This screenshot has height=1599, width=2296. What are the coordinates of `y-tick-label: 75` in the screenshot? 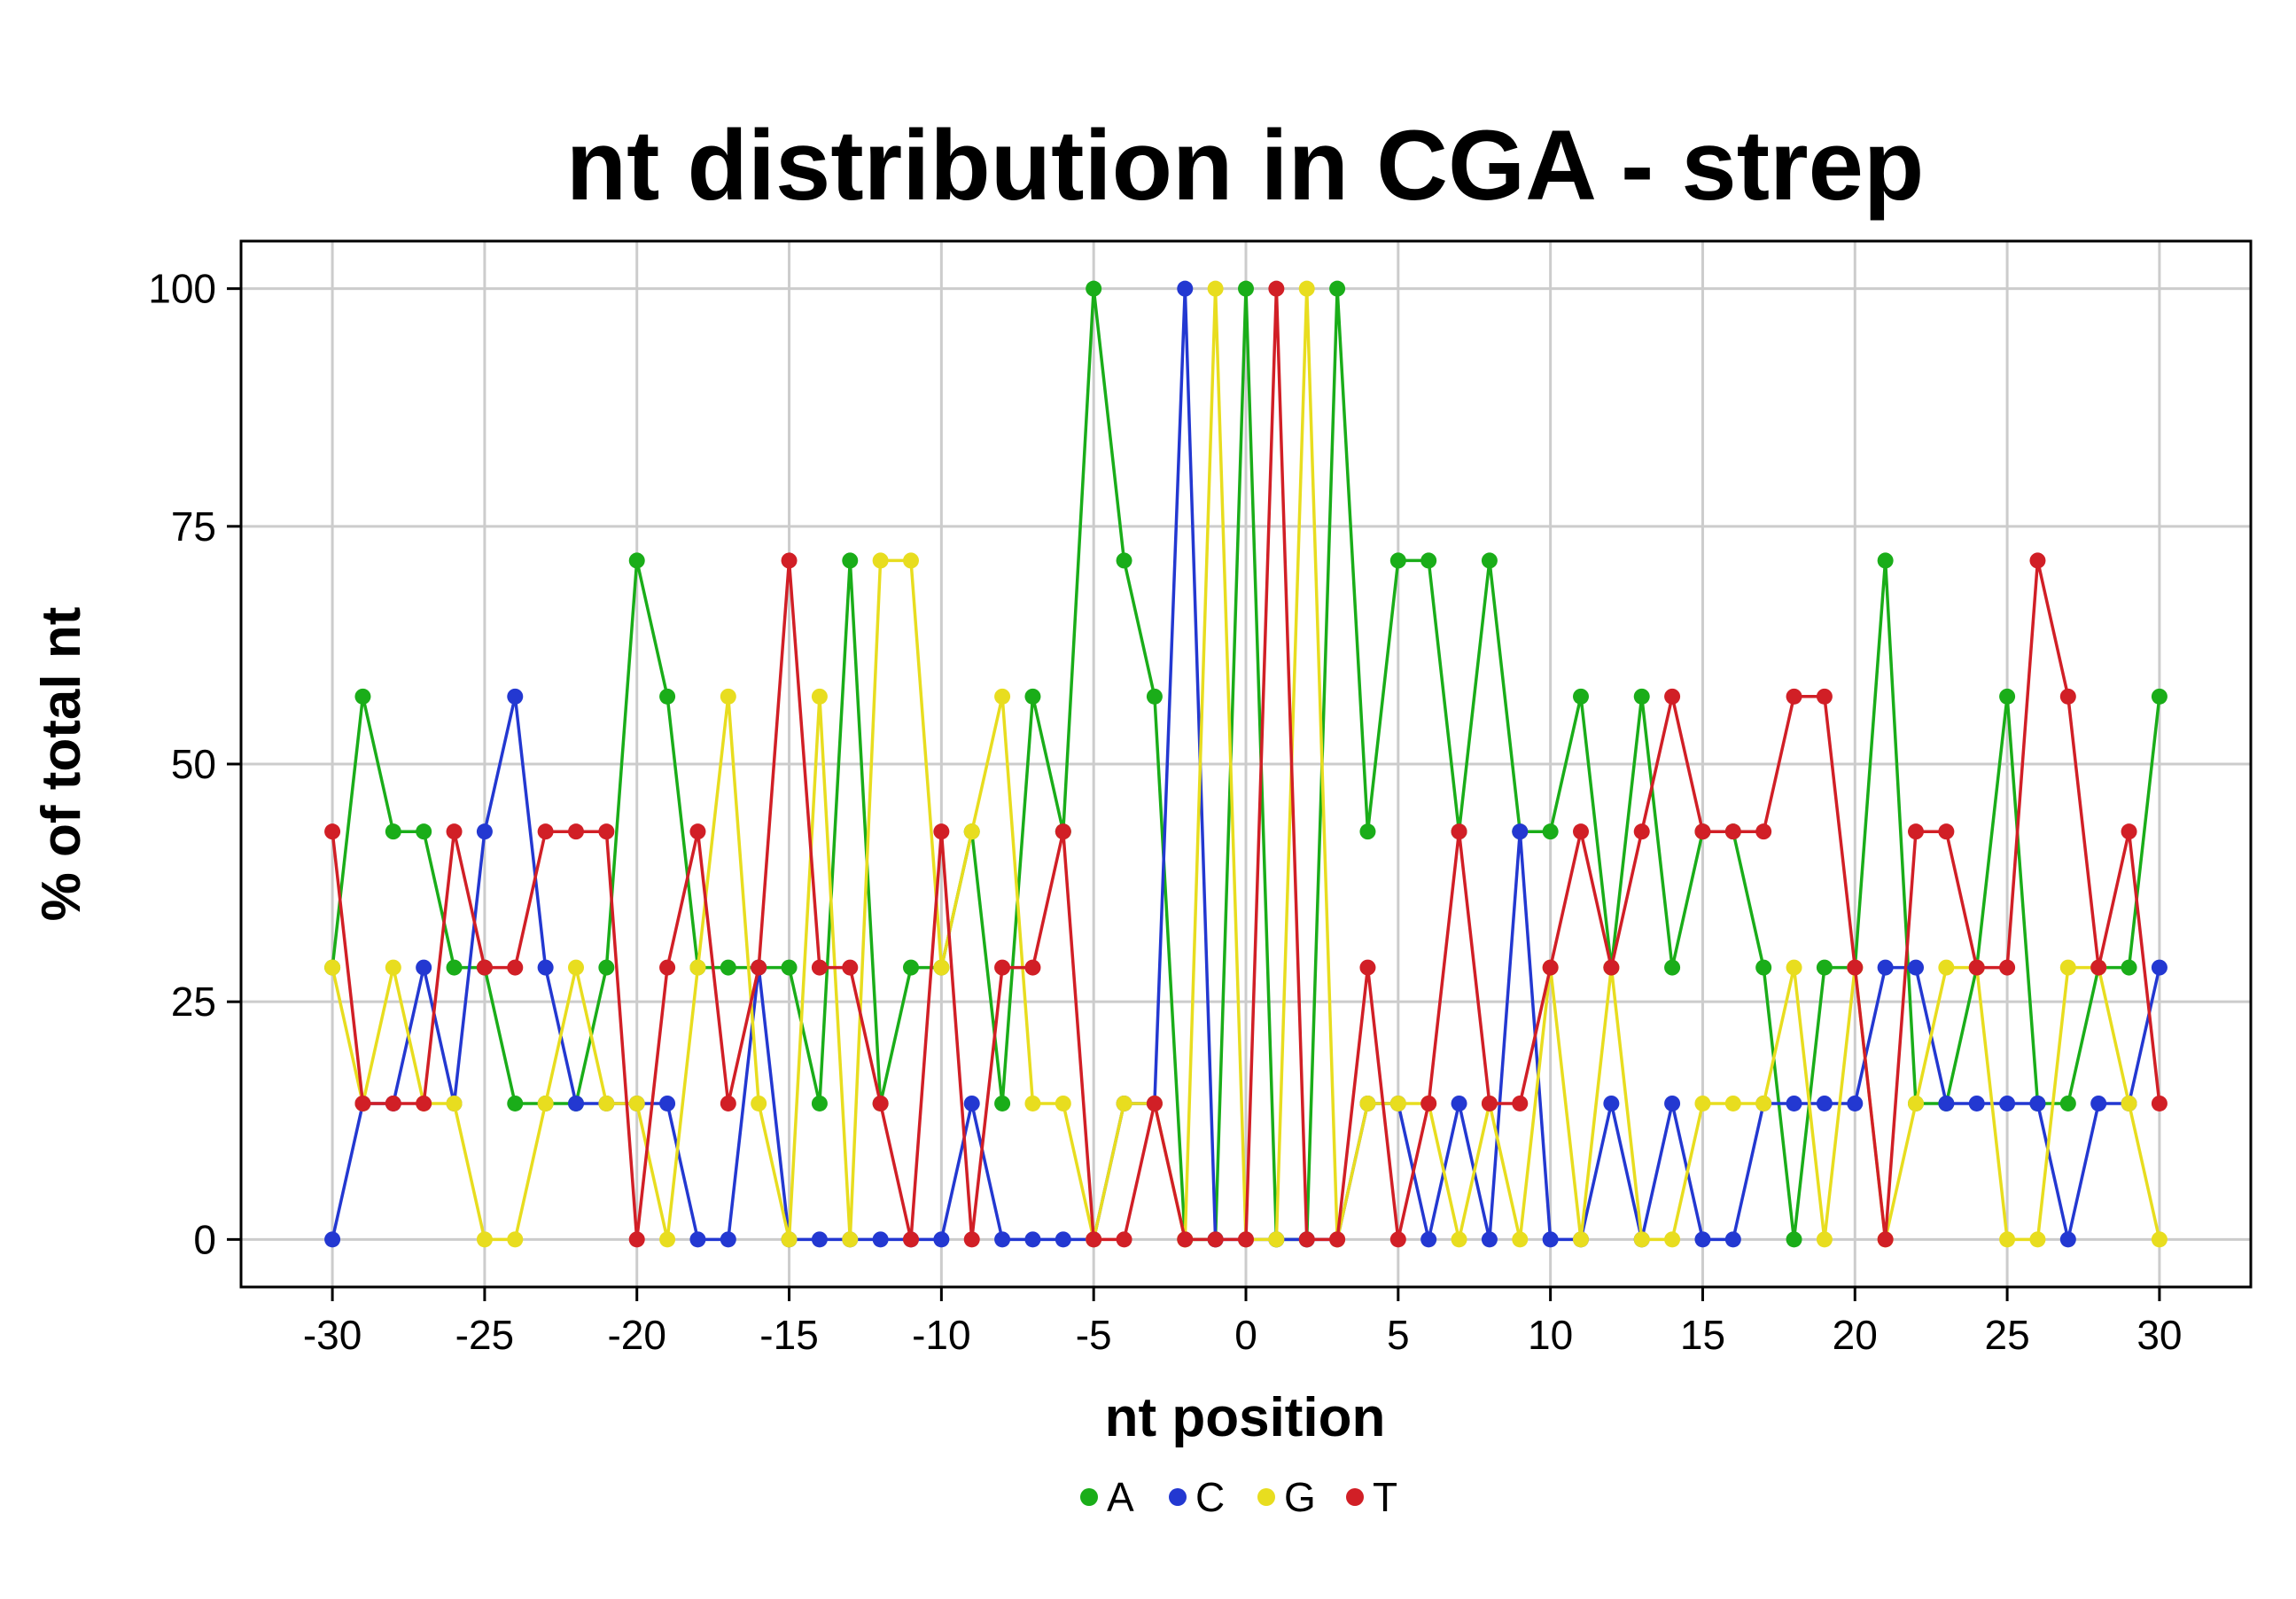 It's located at (193, 526).